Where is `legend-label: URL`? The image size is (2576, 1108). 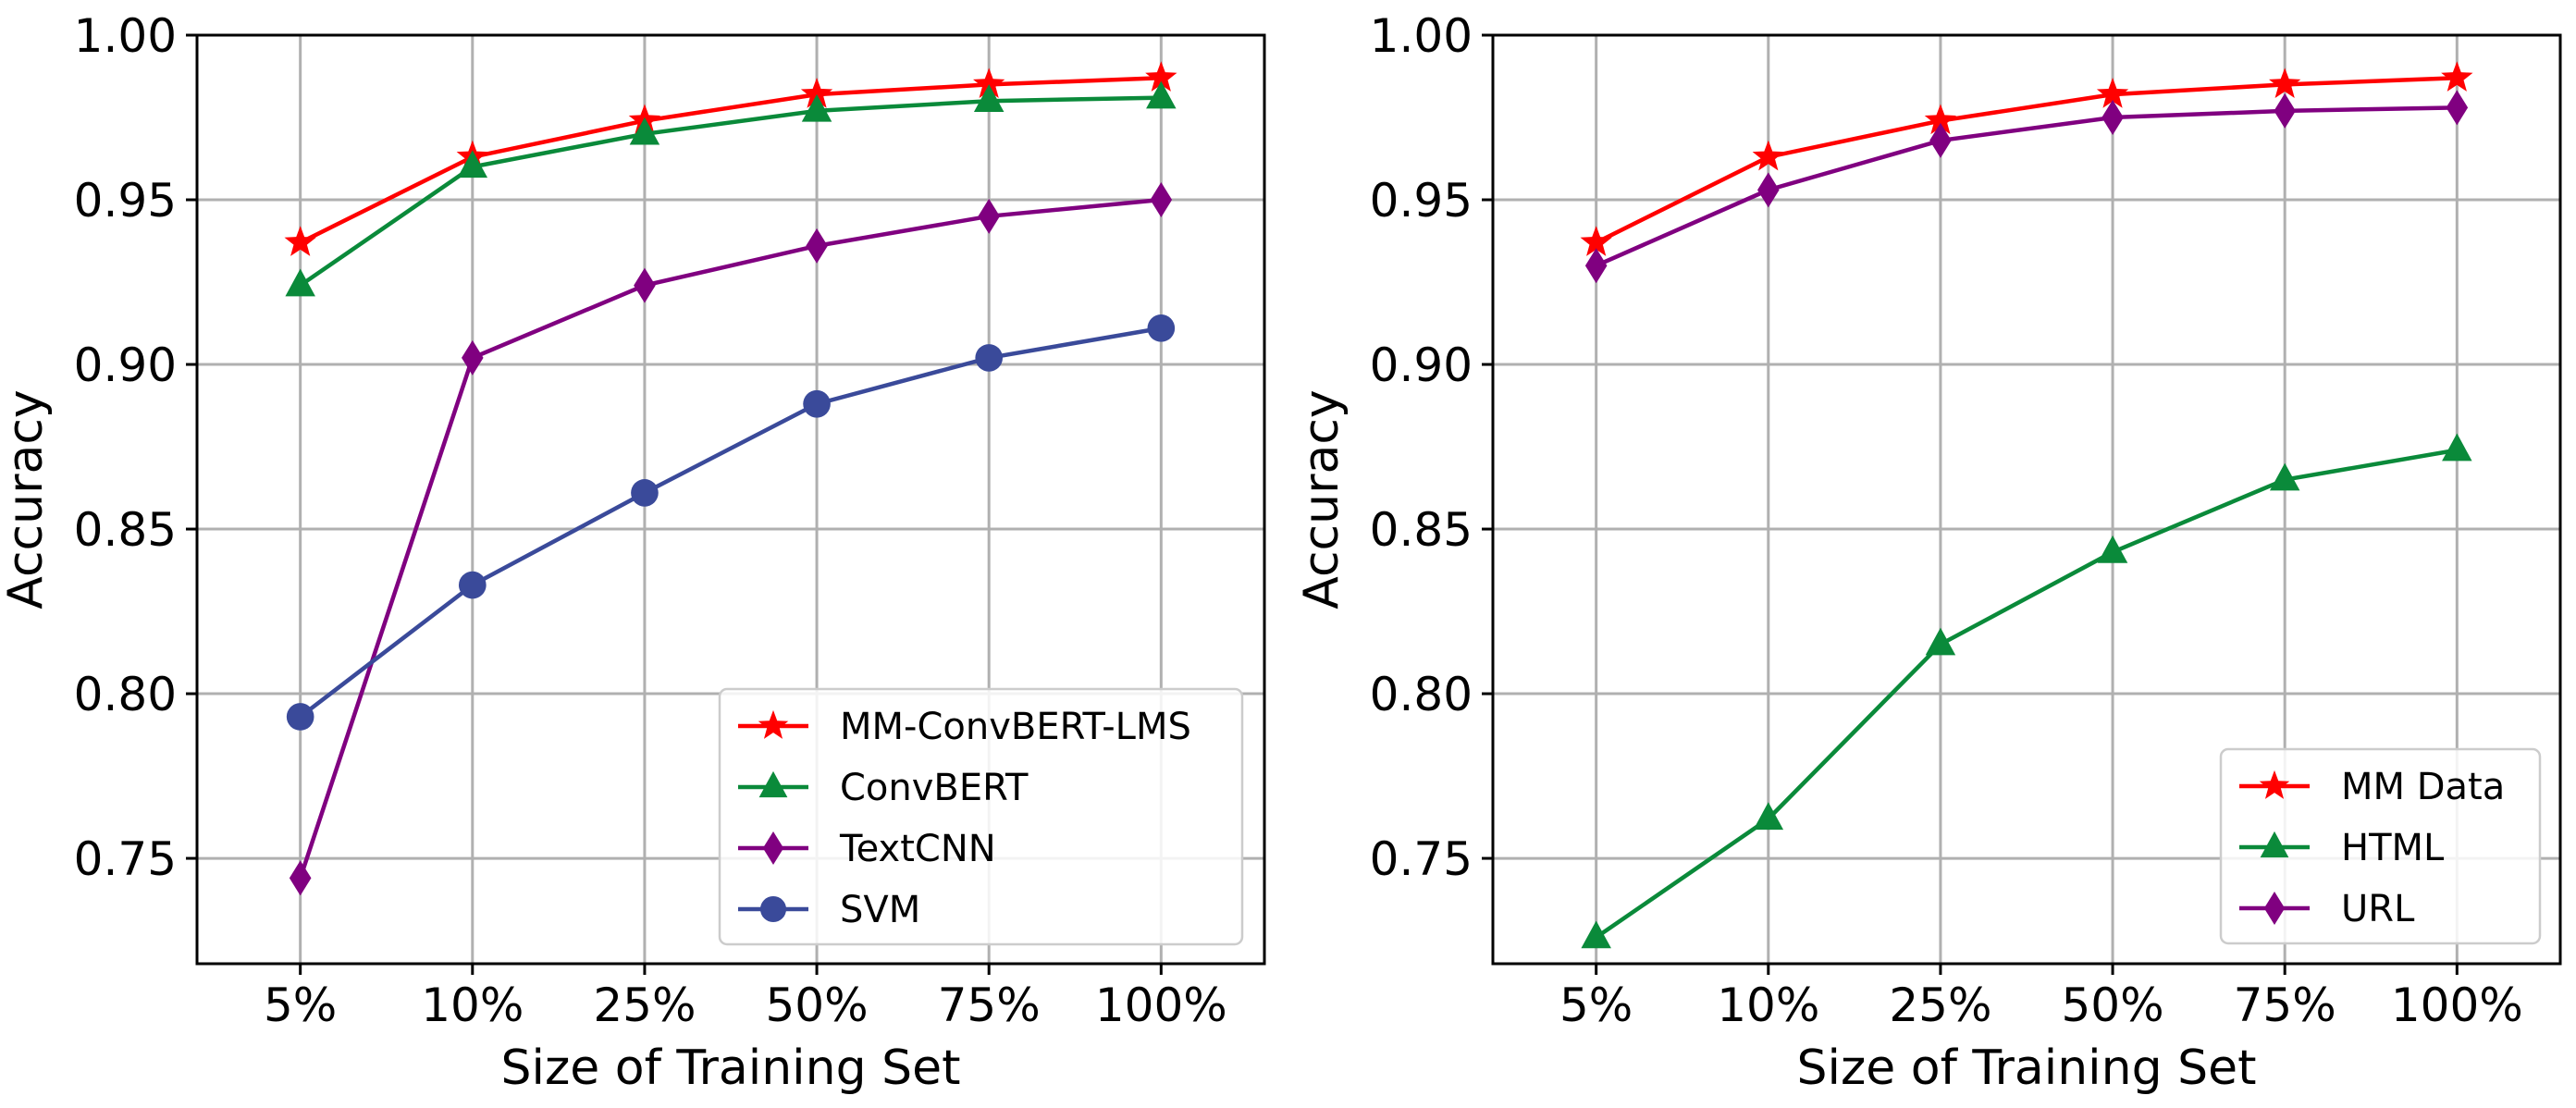 legend-label: URL is located at coordinates (2378, 909).